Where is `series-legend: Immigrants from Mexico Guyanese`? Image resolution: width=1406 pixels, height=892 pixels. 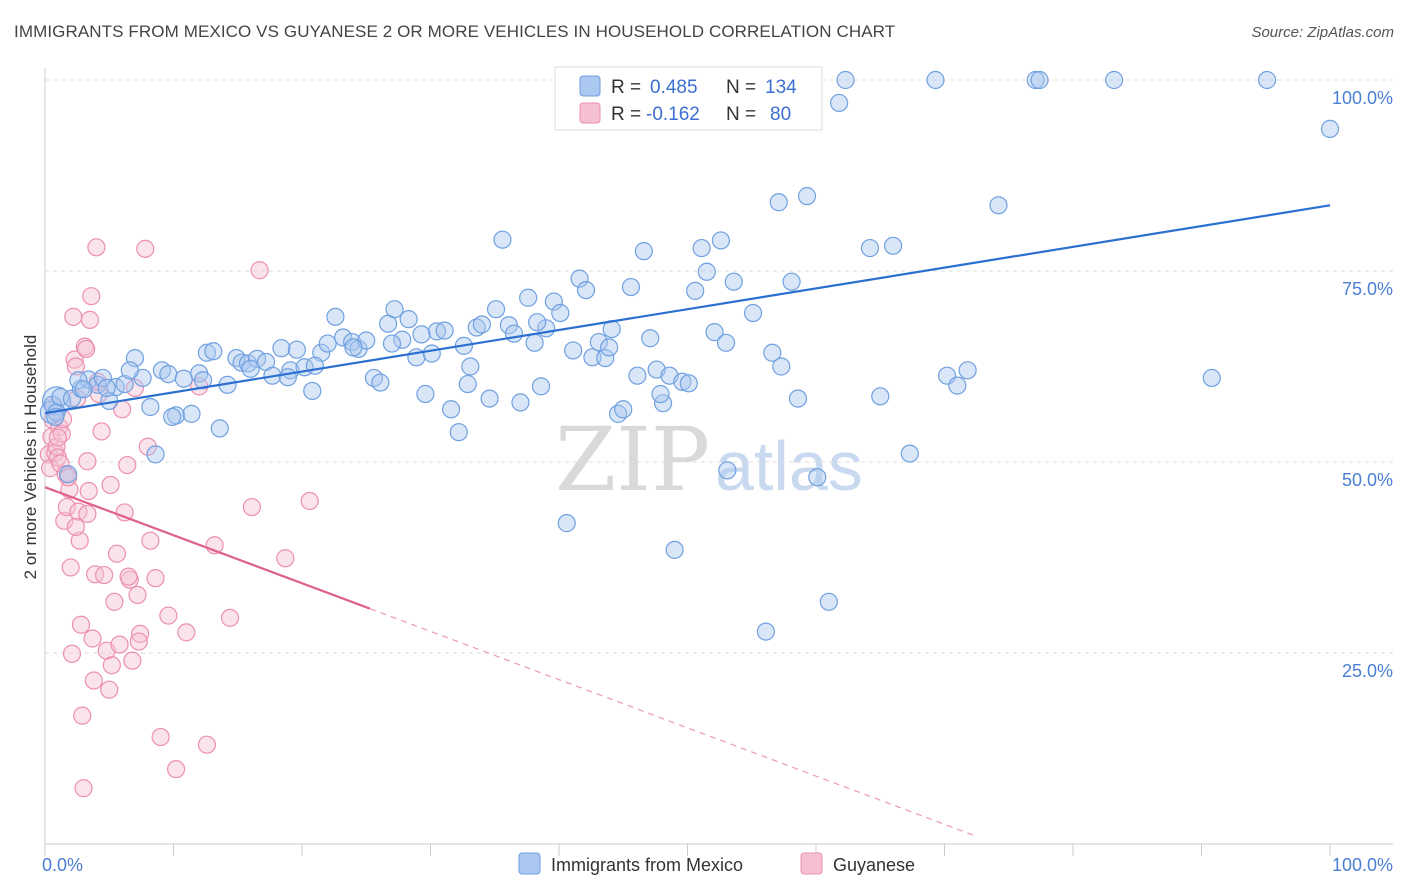 series-legend: Immigrants from Mexico Guyanese is located at coordinates (716, 863).